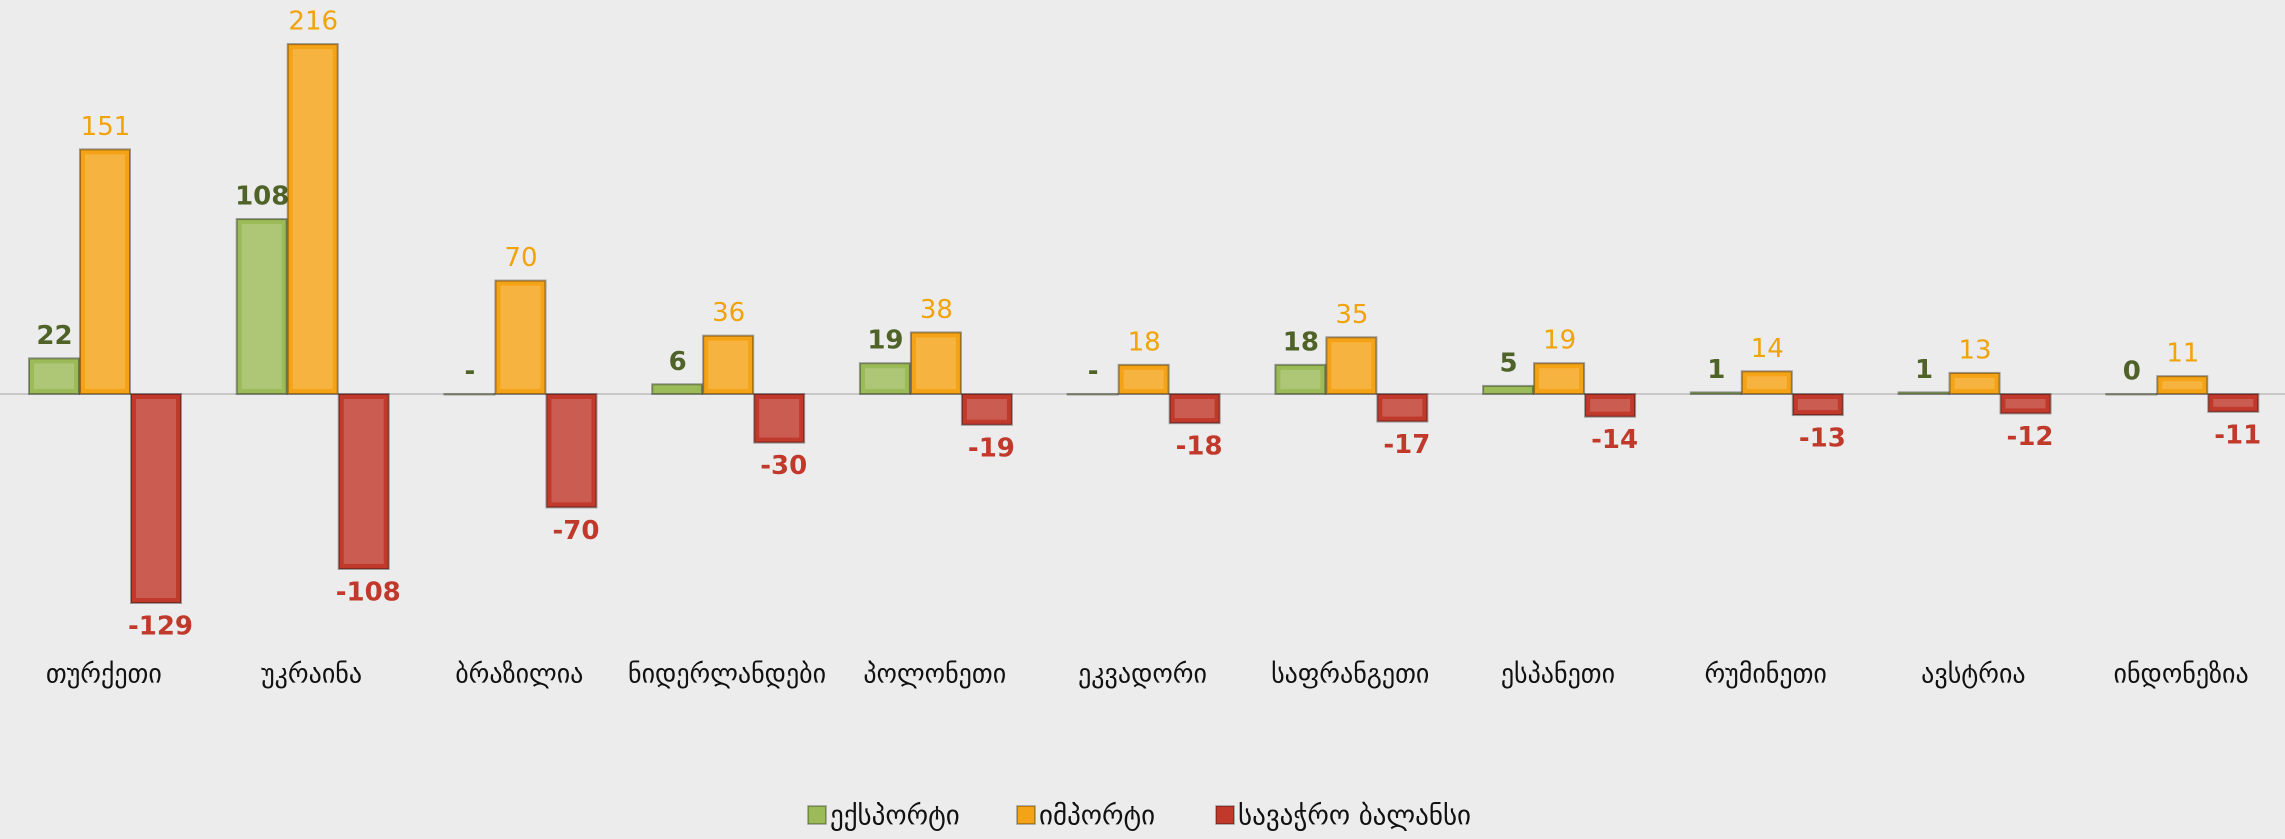  I want to click on legend-label: იმპორტი, so click(1097, 816).